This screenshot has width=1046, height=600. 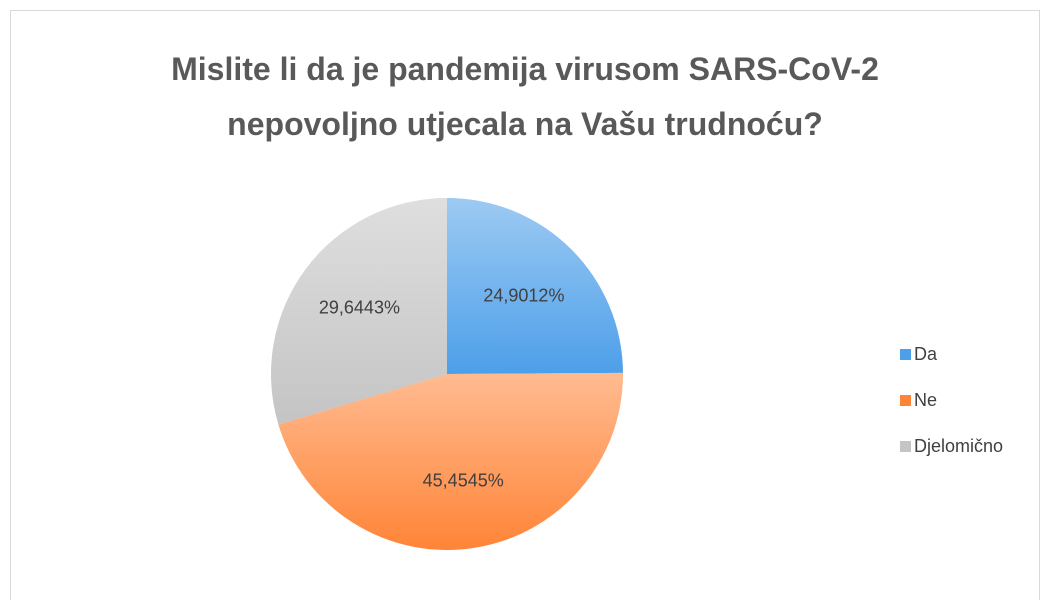 I want to click on legend-label: Ne, so click(x=925, y=400).